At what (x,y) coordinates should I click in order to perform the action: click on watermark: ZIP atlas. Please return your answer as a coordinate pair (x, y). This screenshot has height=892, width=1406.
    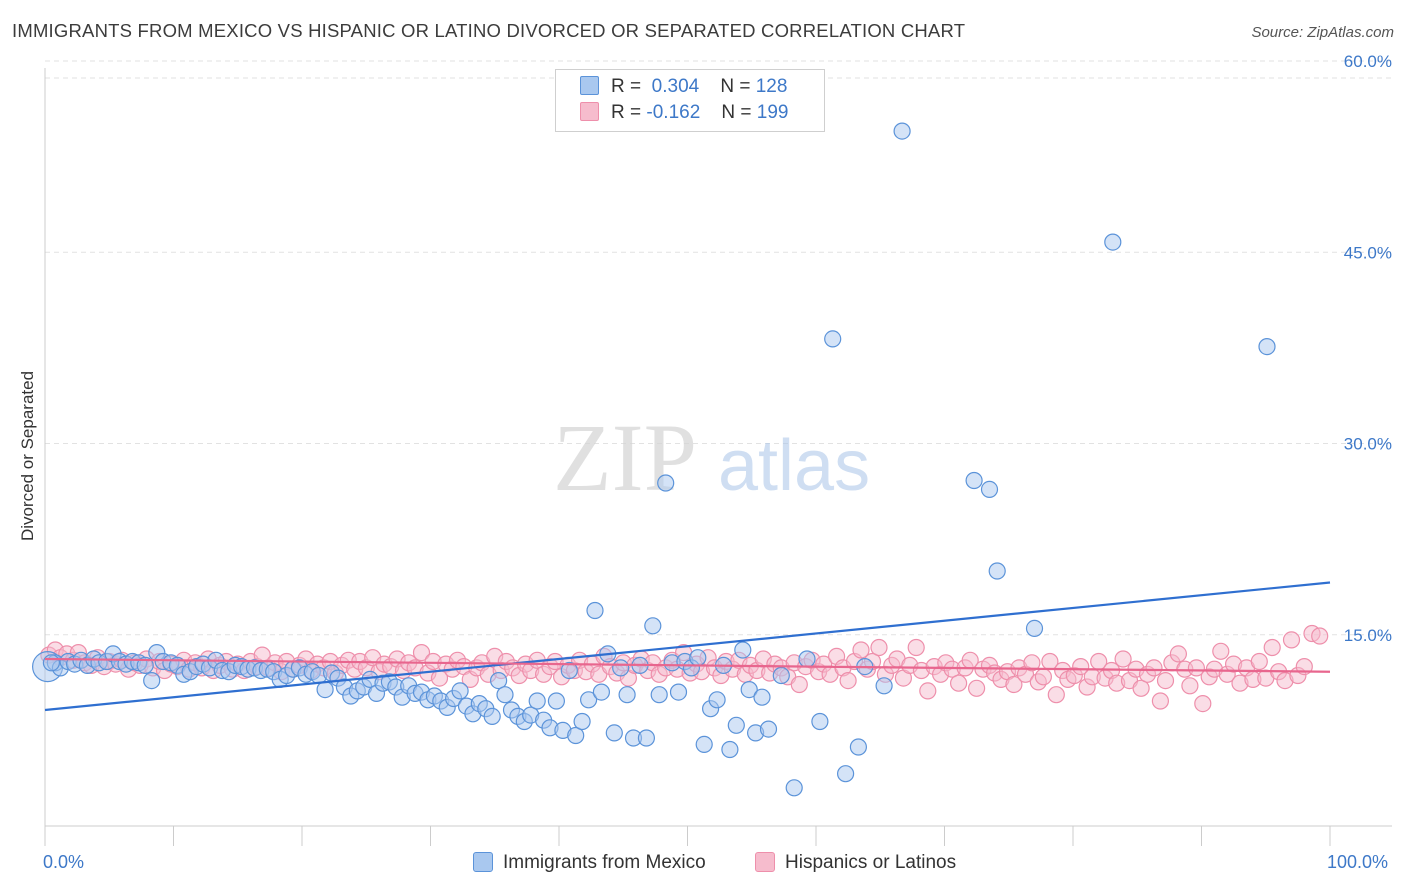
    Looking at the image, I should click on (711, 457).